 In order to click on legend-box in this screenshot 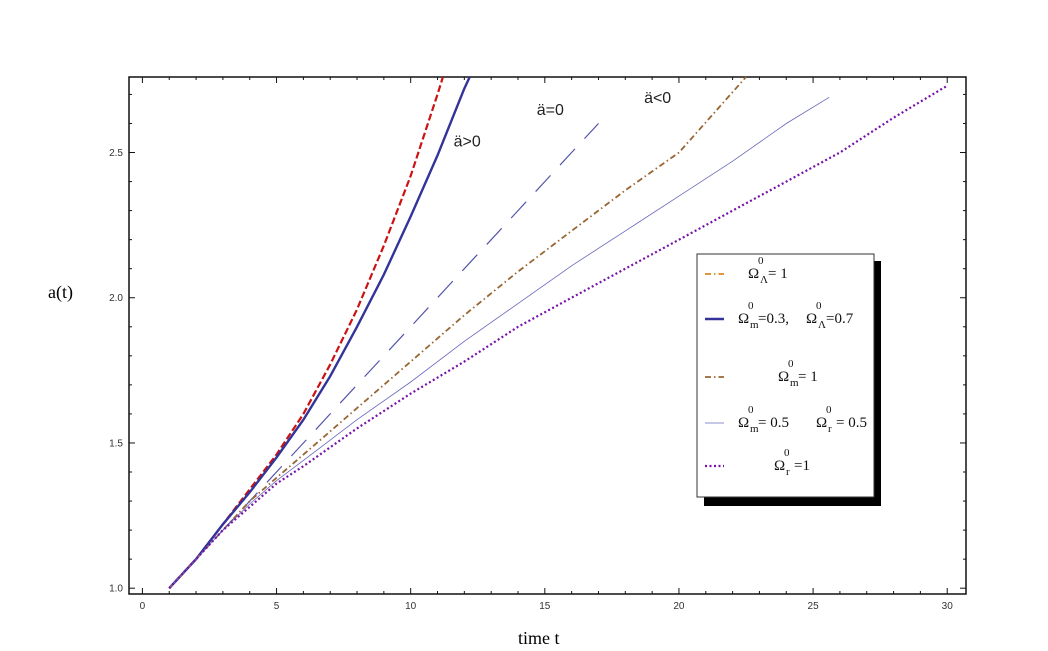, I will do `click(785, 375)`.